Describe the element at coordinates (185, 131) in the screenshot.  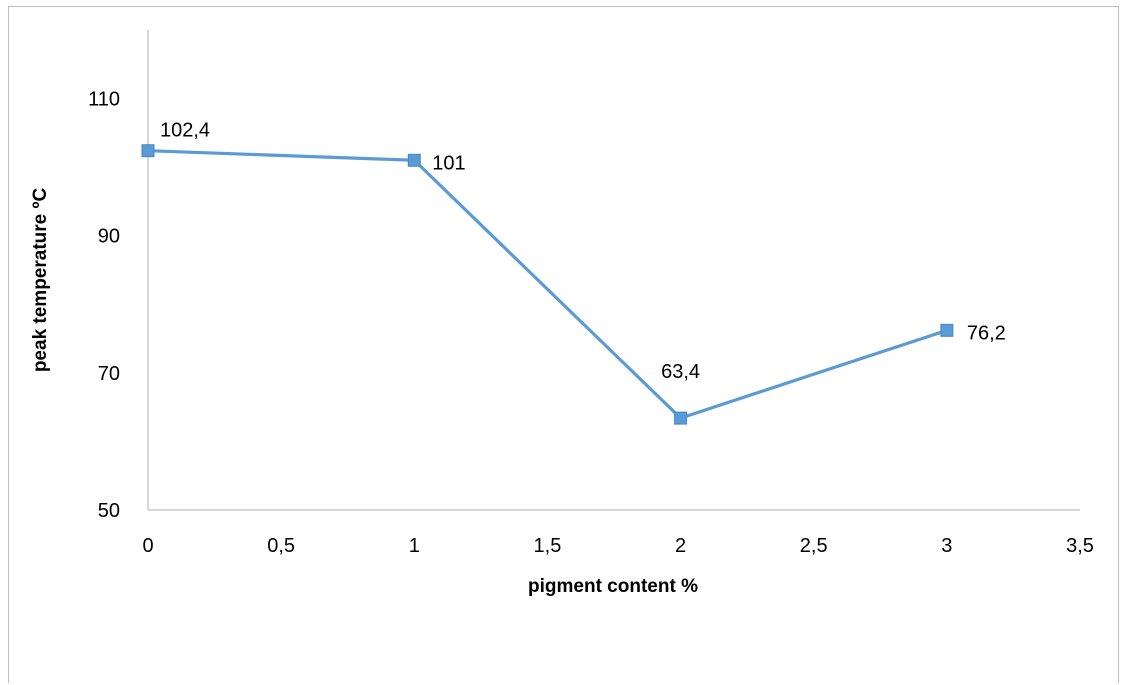
I see `data-label: 102,4` at that location.